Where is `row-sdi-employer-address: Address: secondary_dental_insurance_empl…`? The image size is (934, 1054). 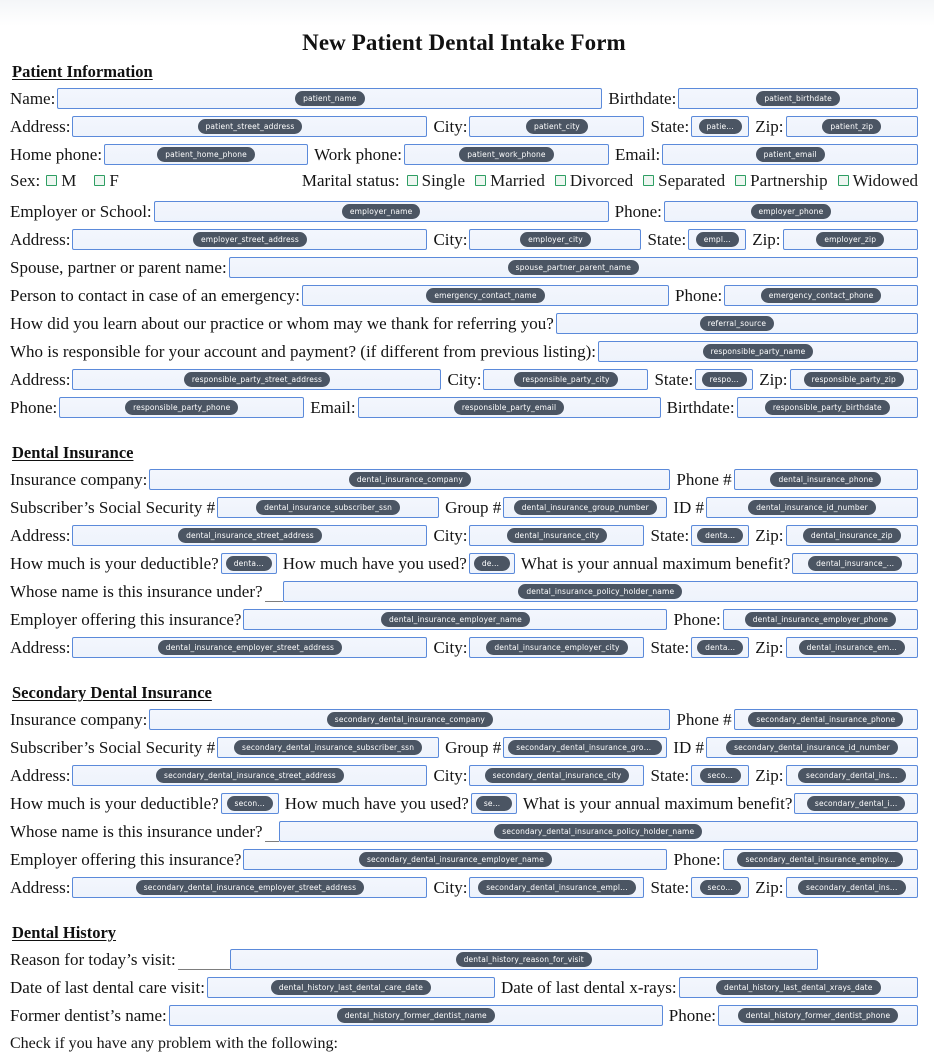
row-sdi-employer-address: Address: secondary_dental_insurance_empl… is located at coordinates (464, 885).